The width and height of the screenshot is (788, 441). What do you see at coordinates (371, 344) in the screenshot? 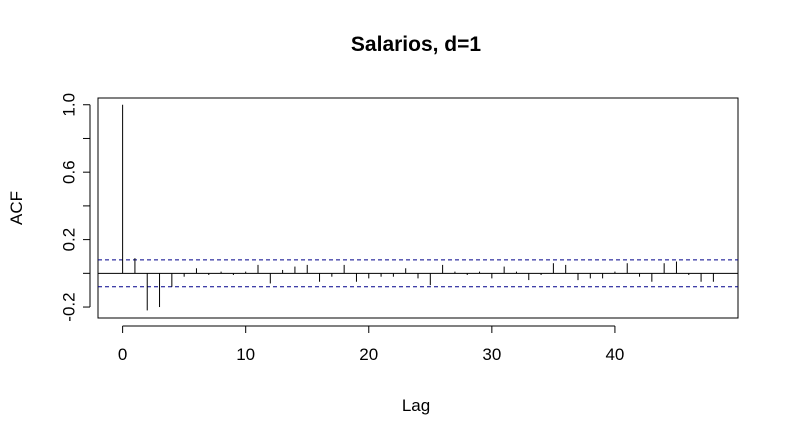
I see `x-axis: 0 10 20 30 40` at bounding box center [371, 344].